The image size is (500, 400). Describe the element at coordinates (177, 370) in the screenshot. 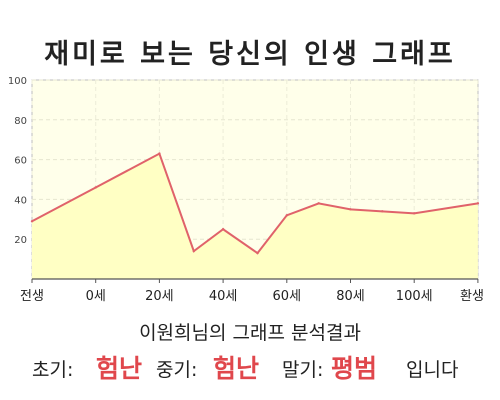

I see `middle-label: 중기:` at that location.